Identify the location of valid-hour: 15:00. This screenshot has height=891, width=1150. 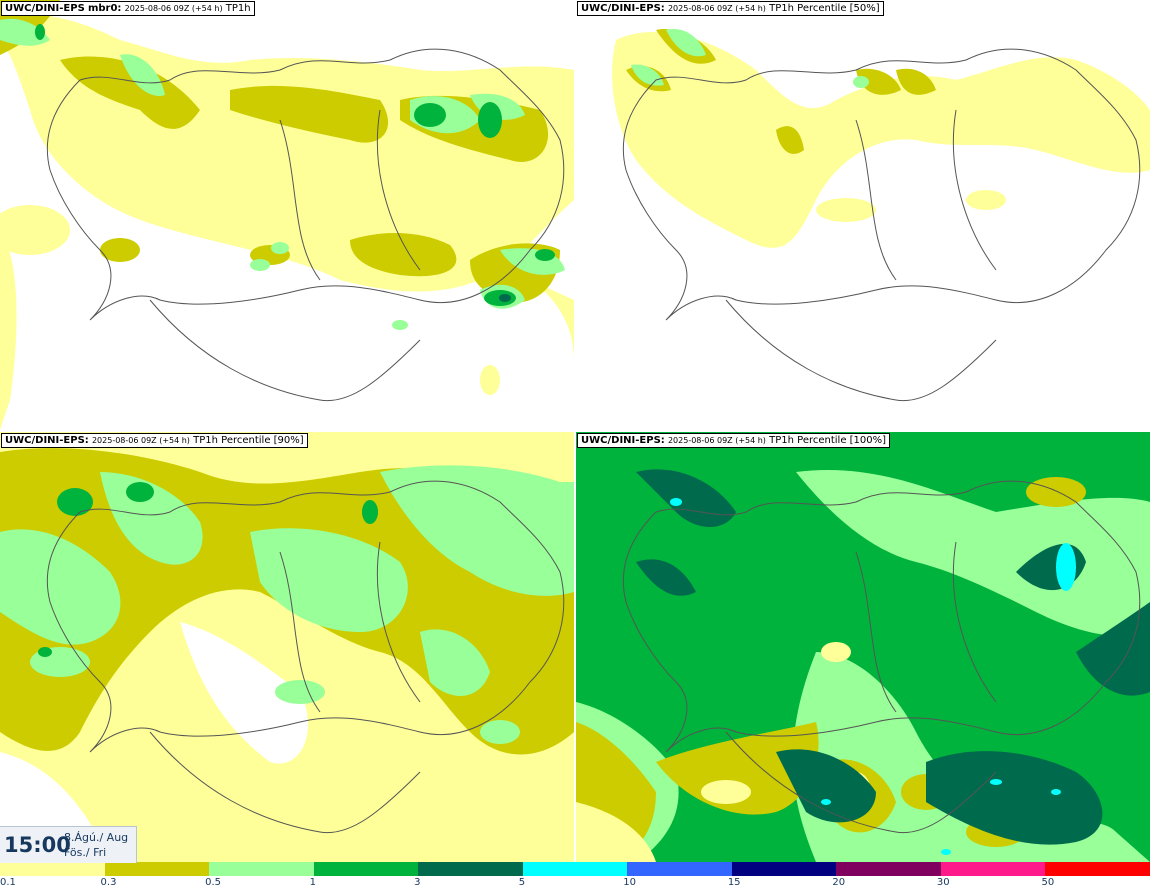
(37, 845).